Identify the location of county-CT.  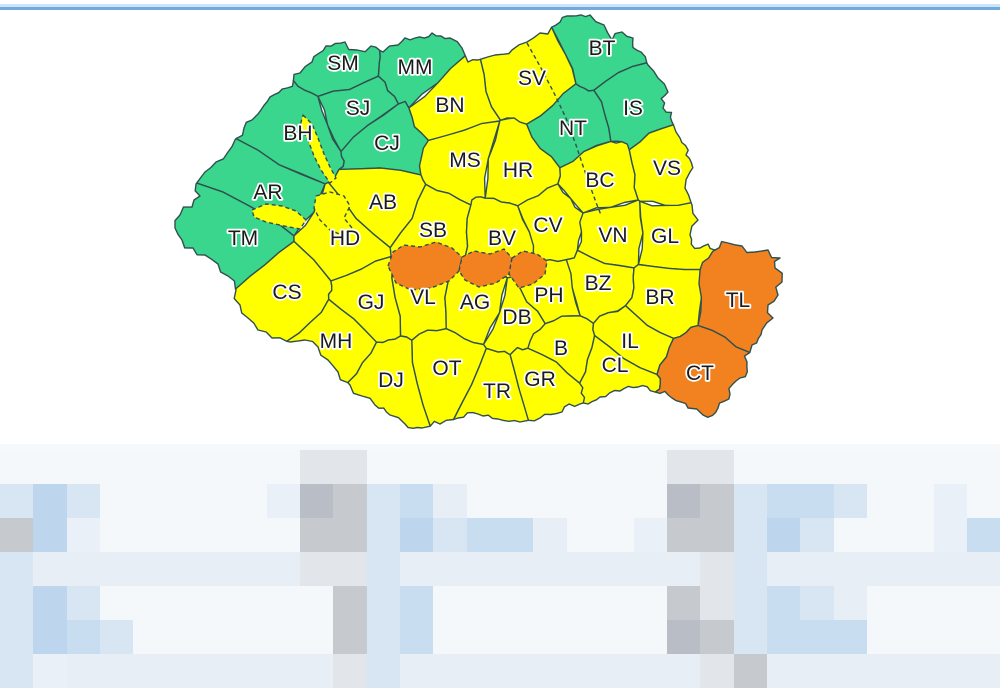
(702, 371).